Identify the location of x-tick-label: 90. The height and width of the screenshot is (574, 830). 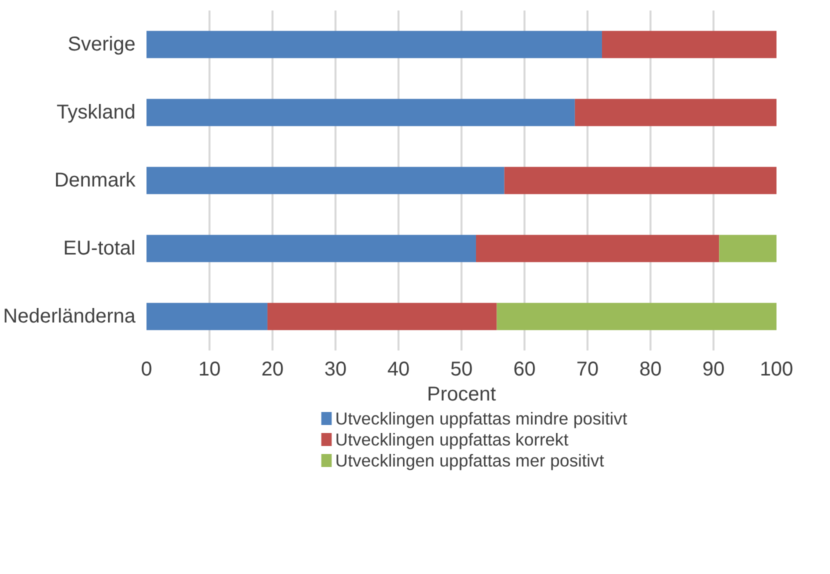
(713, 369).